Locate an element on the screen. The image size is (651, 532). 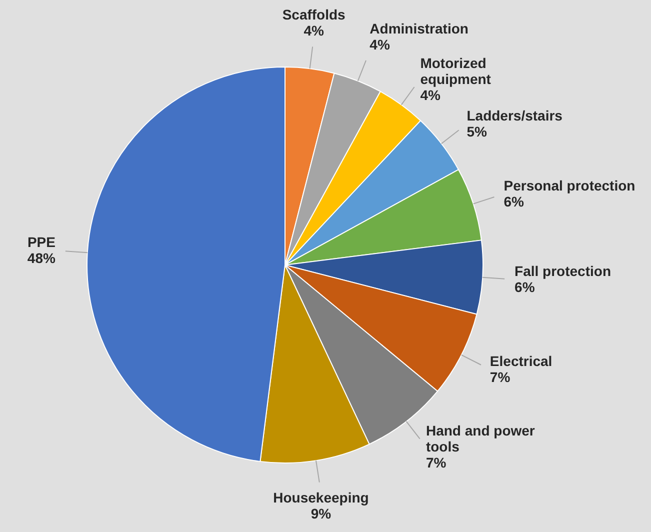
slice-label: Fall protection is located at coordinates (562, 270).